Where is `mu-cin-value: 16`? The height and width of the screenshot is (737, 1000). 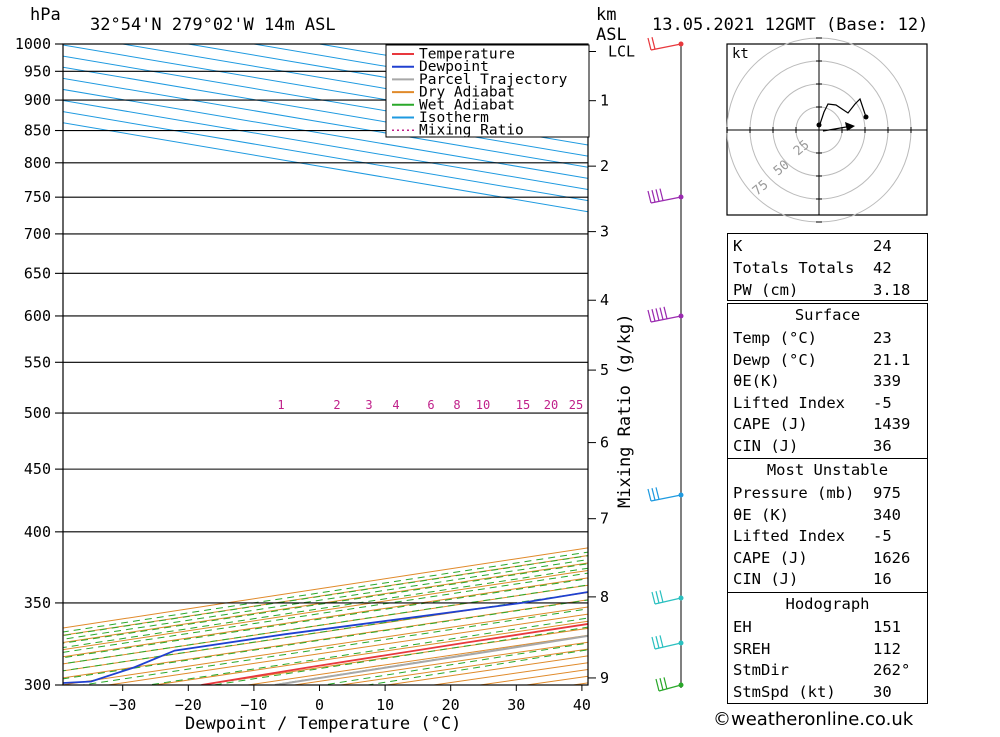 mu-cin-value: 16 is located at coordinates (882, 579).